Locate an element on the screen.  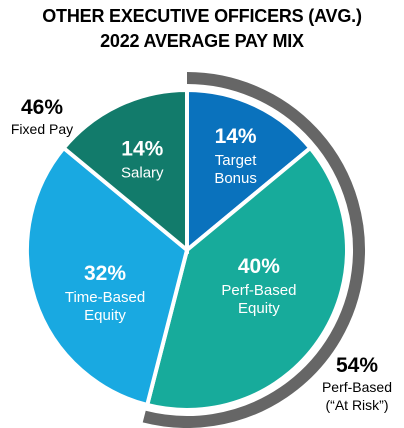
slice-category-label-1-0: Perf-Based is located at coordinates (258, 290).